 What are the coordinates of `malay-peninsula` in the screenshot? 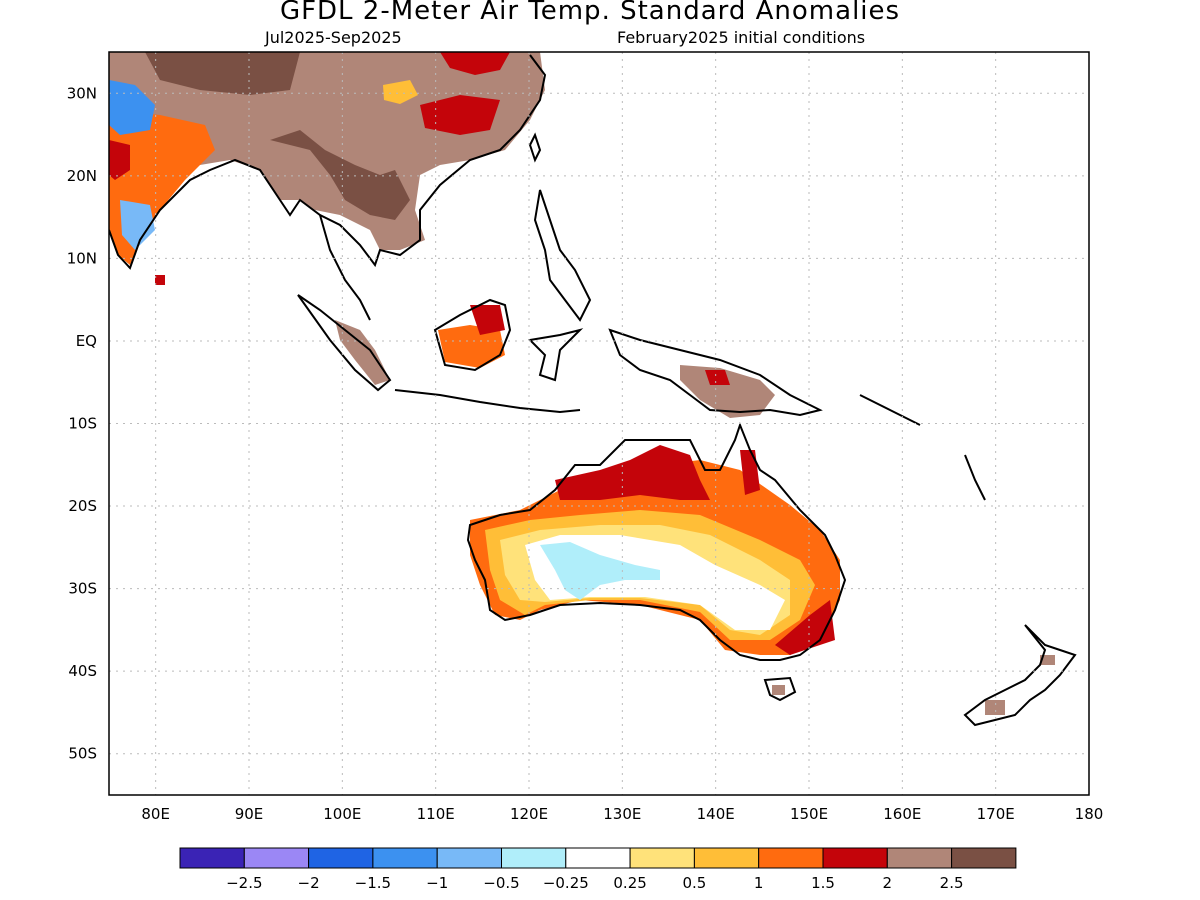 It's located at (345, 267).